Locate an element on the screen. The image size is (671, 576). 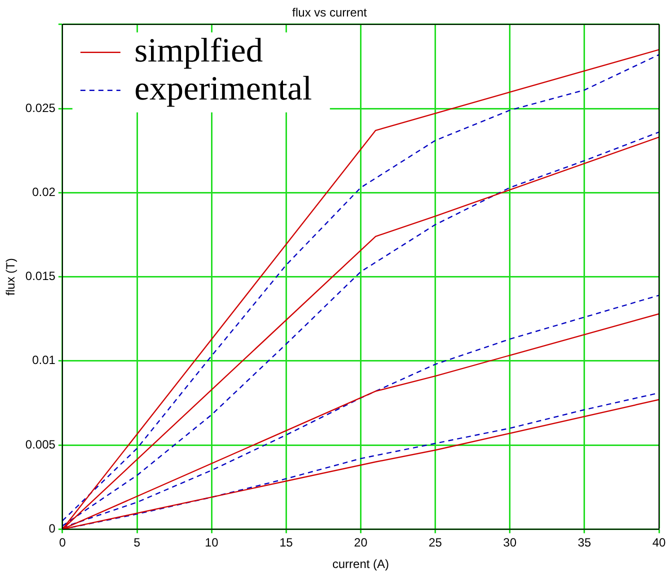
y-tick-label: 0.01 is located at coordinates (44, 360).